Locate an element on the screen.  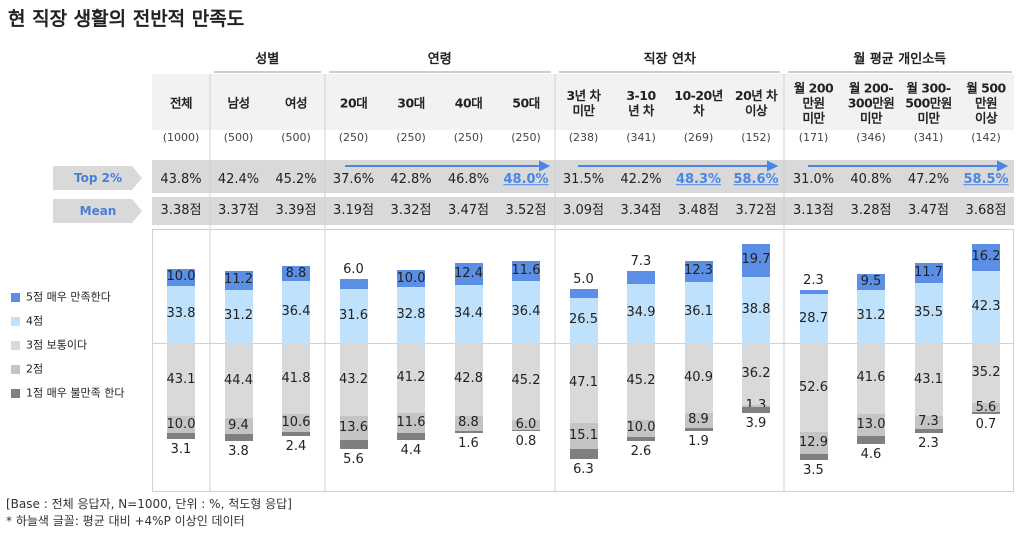
value-label: 5.6 is located at coordinates (986, 407).